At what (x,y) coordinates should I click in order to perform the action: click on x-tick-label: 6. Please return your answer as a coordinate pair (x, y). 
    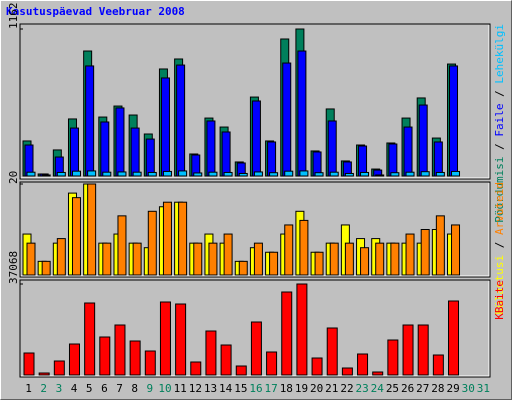
    Looking at the image, I should click on (104, 388).